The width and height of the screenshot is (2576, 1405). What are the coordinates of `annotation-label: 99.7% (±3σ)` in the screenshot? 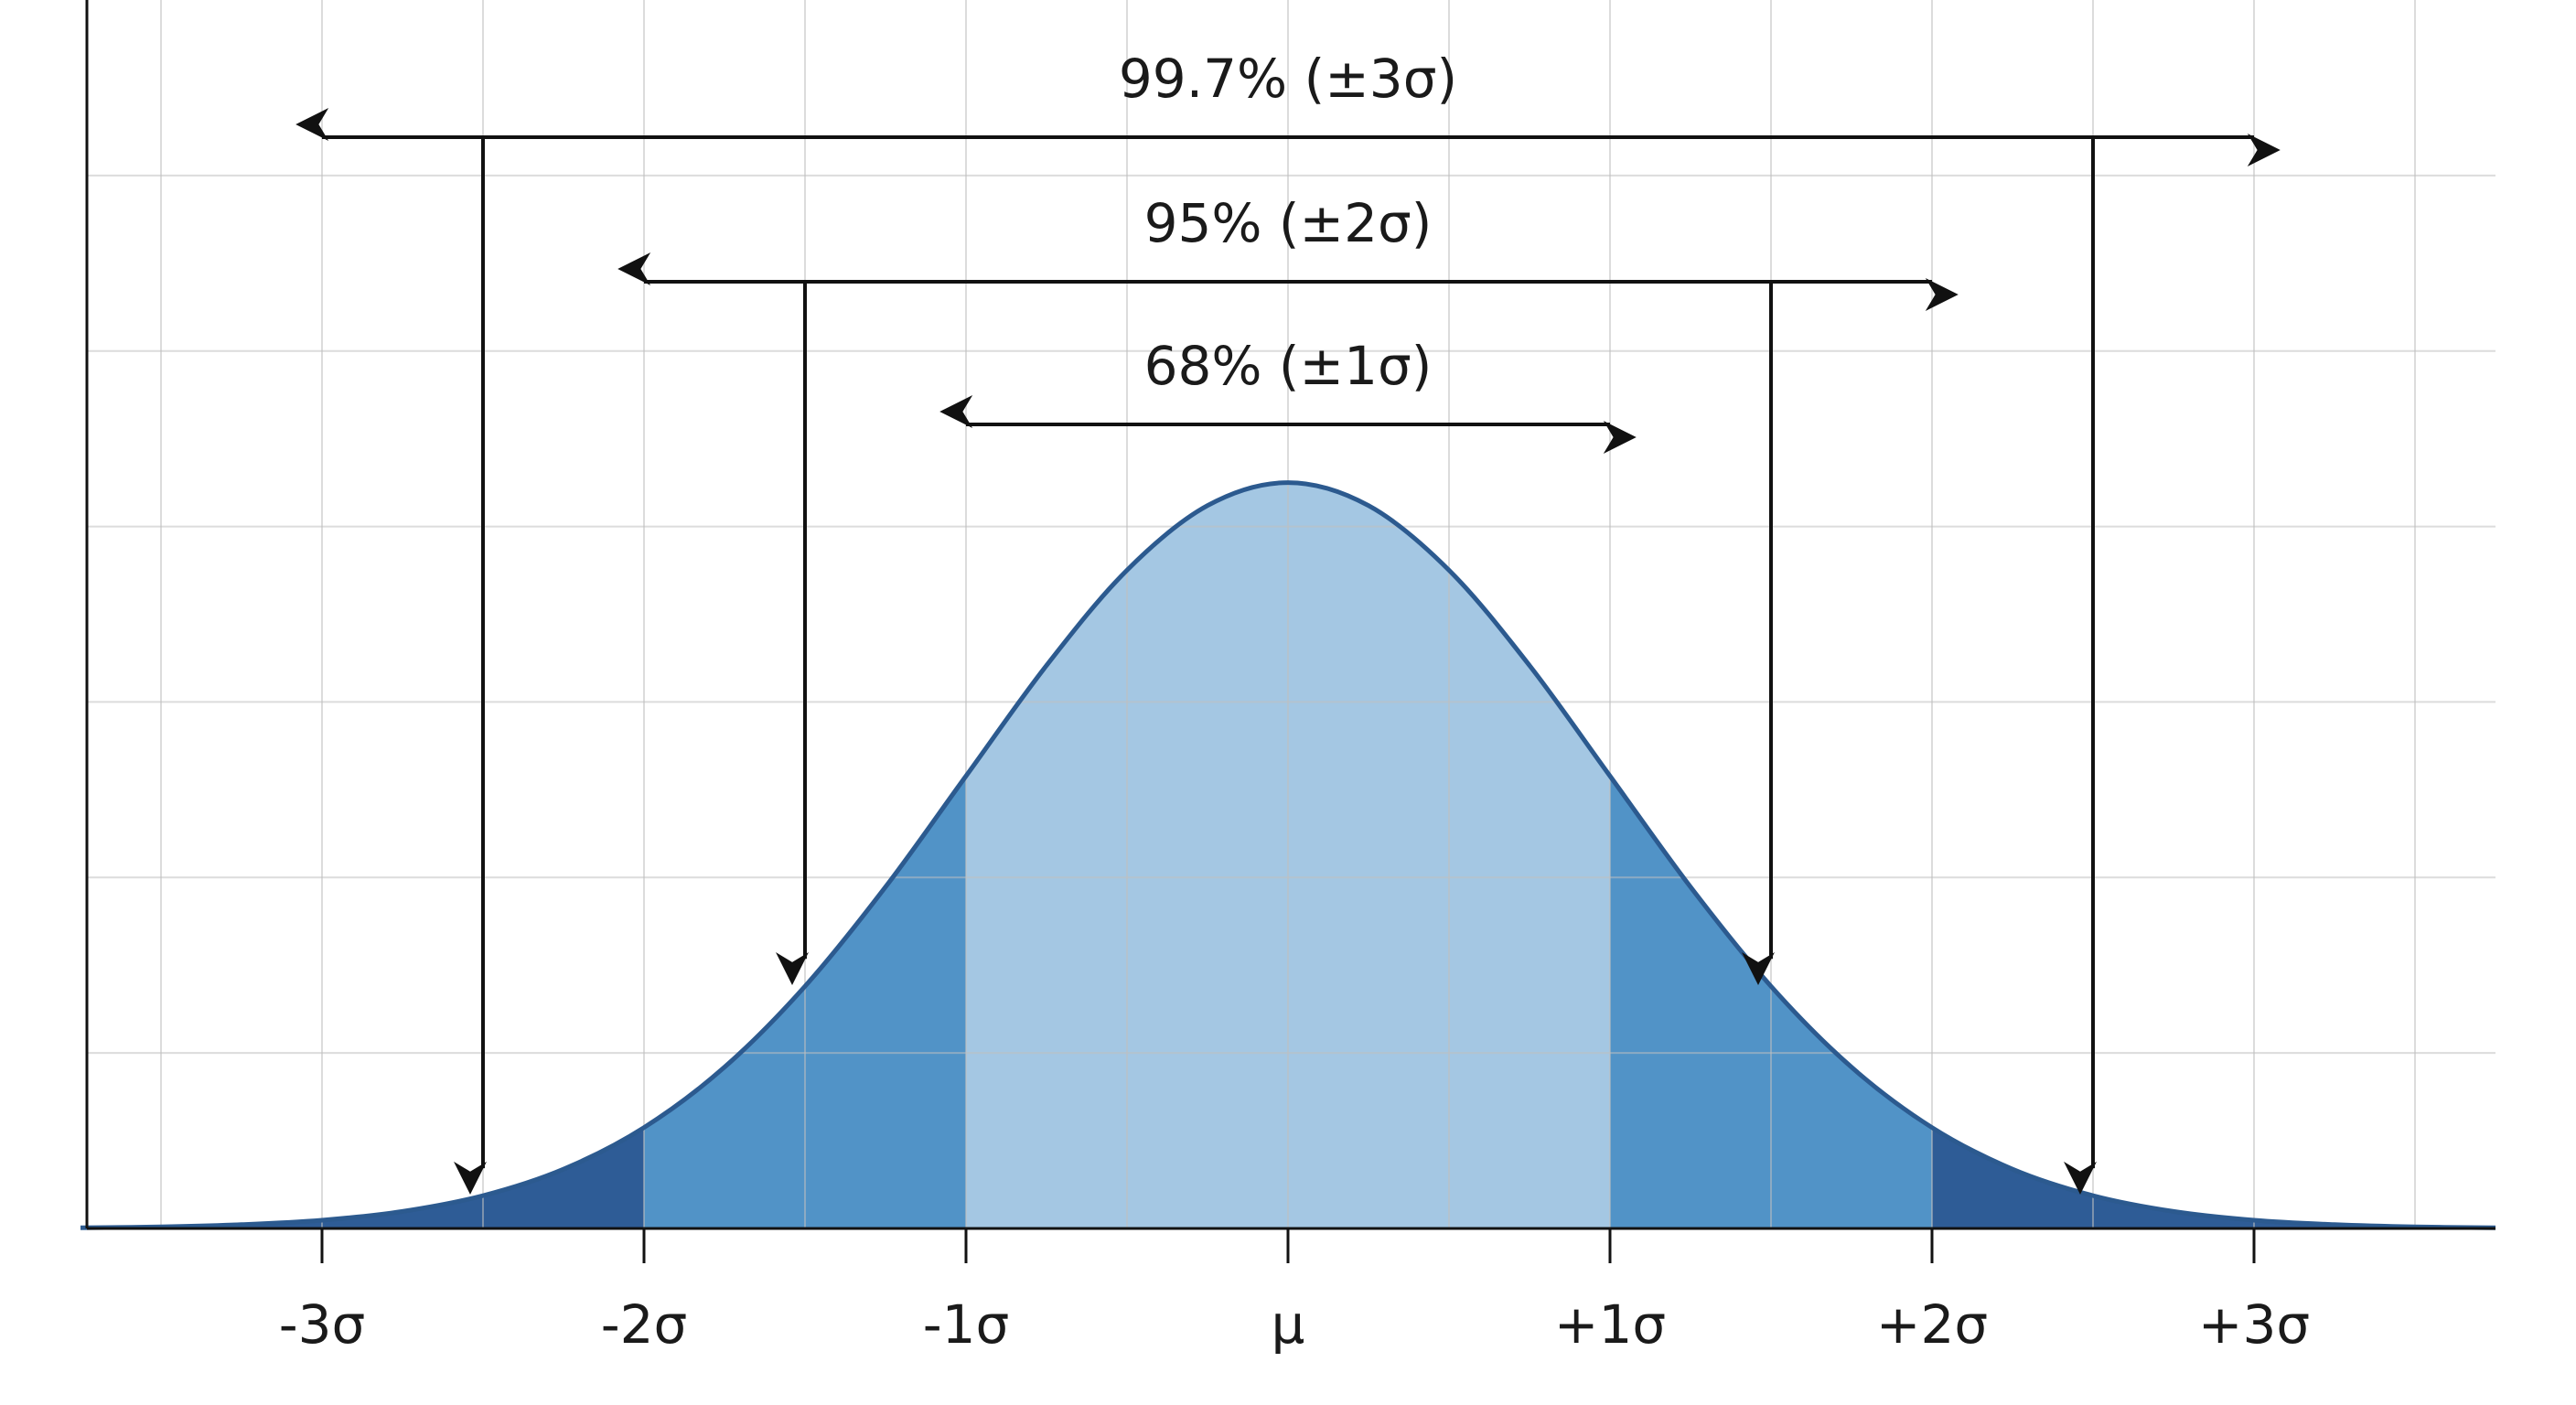 It's located at (1288, 79).